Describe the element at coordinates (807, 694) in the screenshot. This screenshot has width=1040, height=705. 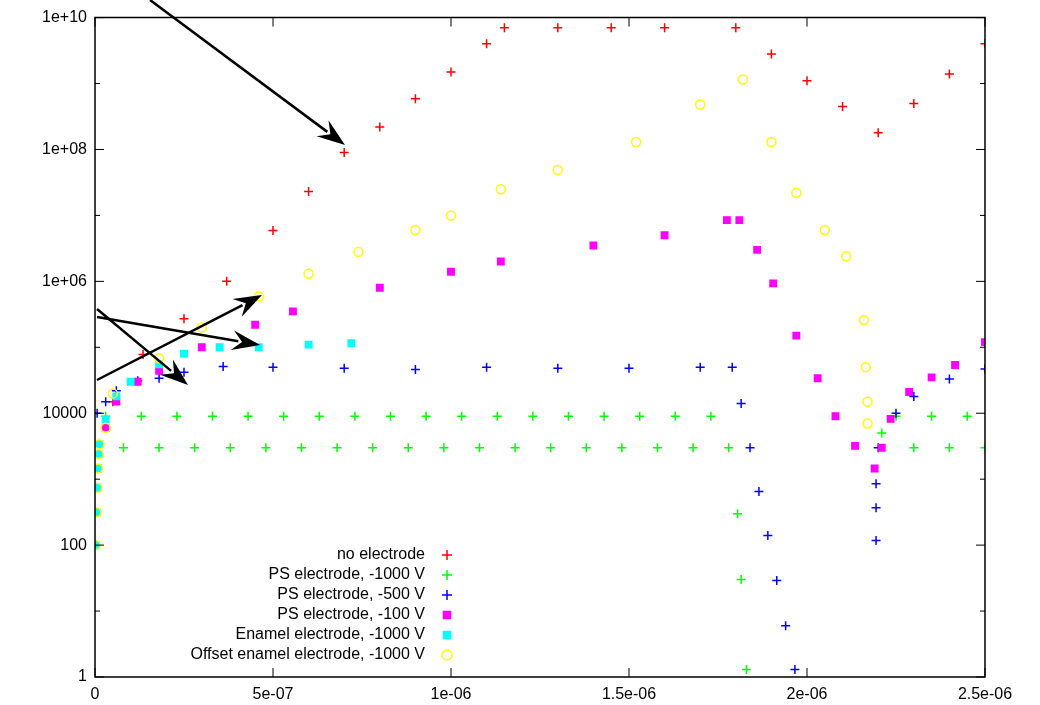
I see `x-tick-label: 2e-06` at that location.